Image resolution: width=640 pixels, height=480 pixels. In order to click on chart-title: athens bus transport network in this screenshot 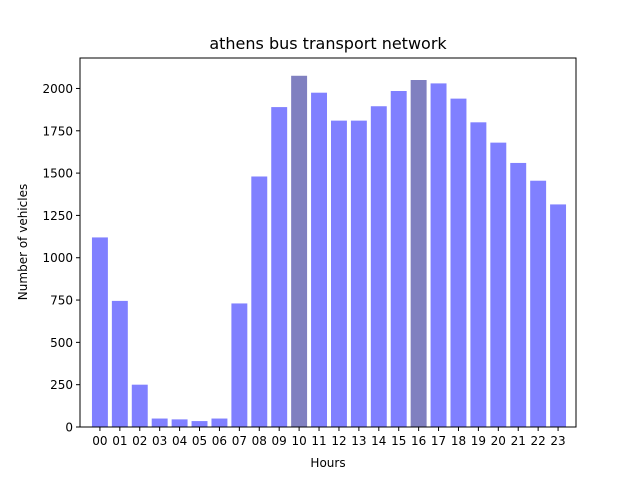, I will do `click(328, 43)`.